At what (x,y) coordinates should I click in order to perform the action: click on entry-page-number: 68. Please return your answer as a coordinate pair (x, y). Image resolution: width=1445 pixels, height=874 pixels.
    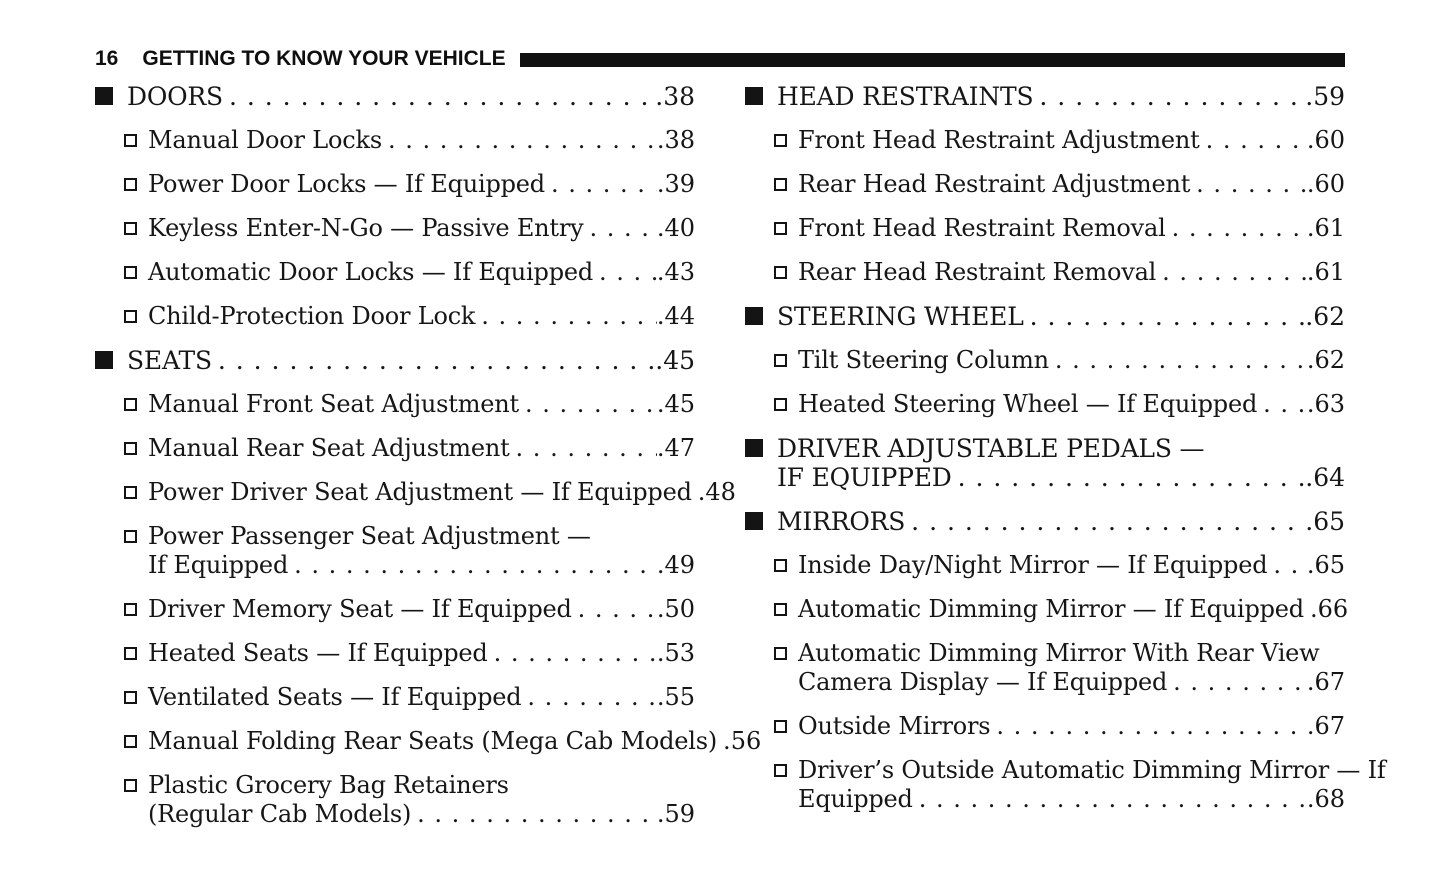
    Looking at the image, I should click on (1326, 799).